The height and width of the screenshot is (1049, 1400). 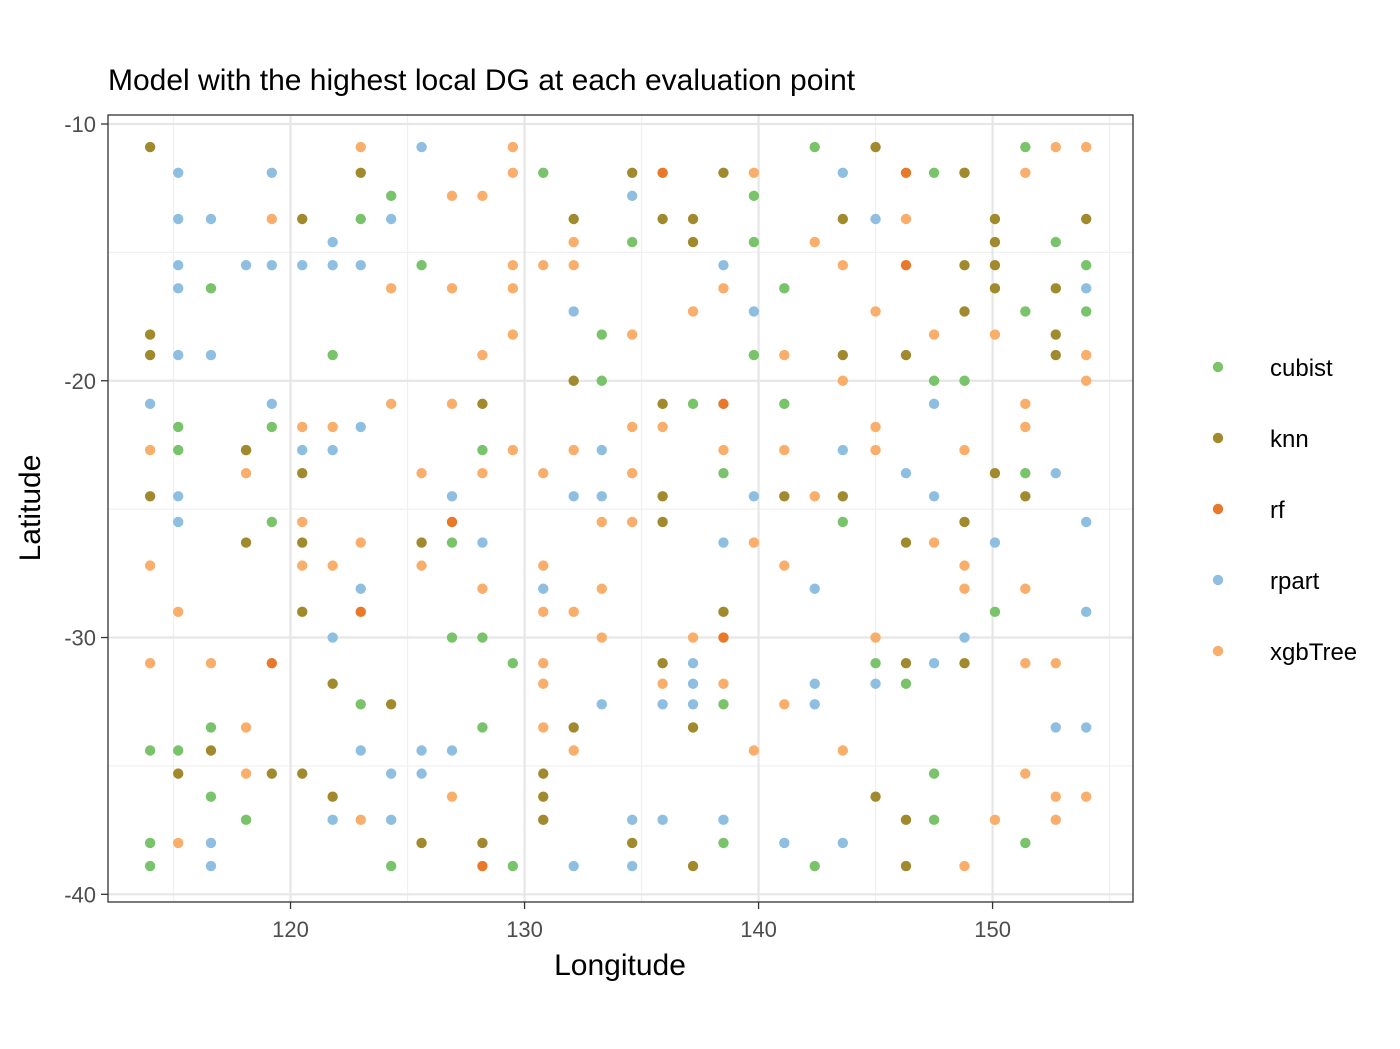 I want to click on legend: cubist knn rf rpart xgbTree, so click(x=1284, y=510).